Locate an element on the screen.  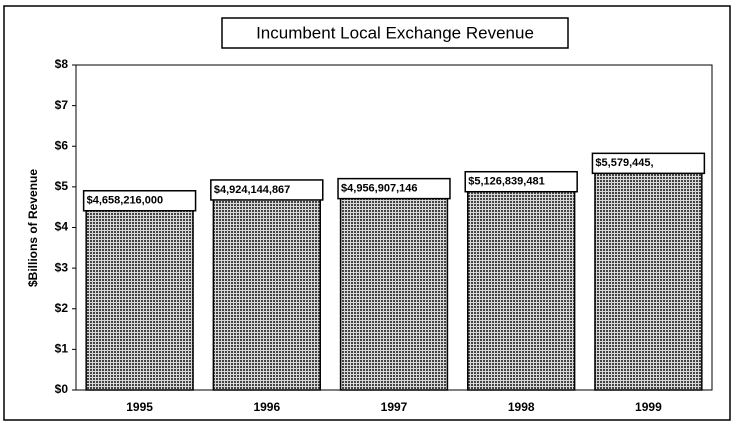
value-label: $4,956,907,146 is located at coordinates (379, 189).